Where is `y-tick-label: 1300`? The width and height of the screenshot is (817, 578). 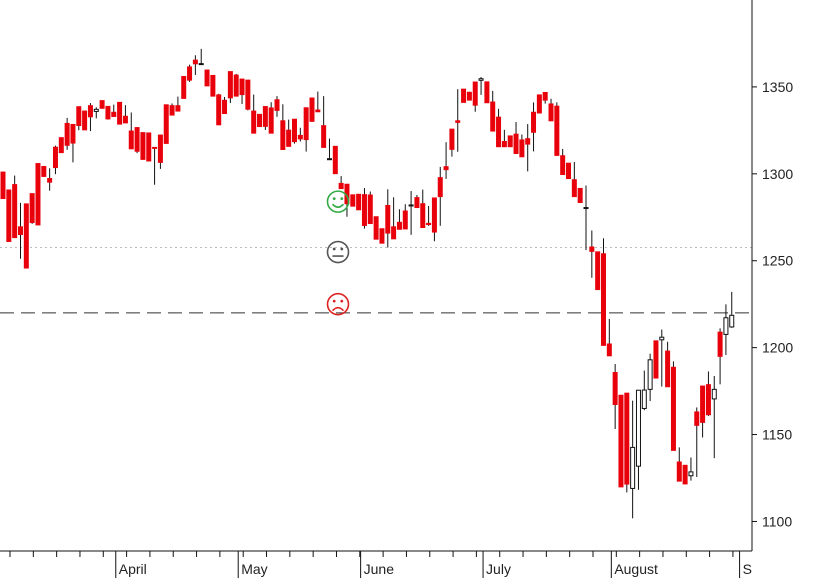 y-tick-label: 1300 is located at coordinates (777, 174).